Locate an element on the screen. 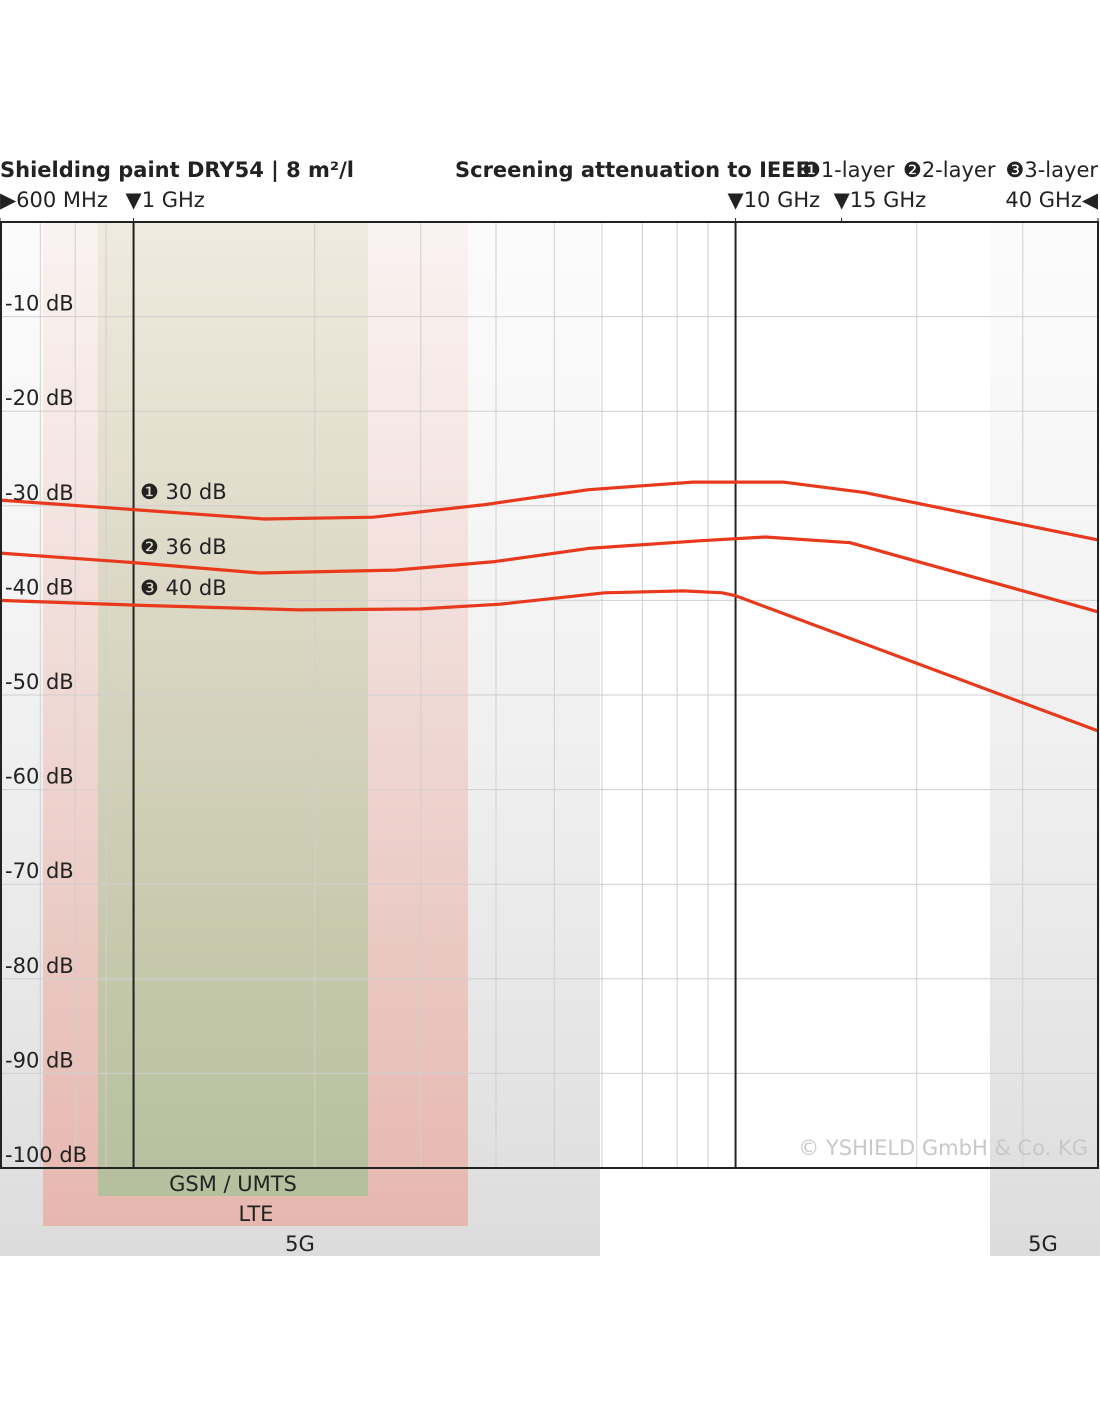 The width and height of the screenshot is (1100, 1422). legend-entry: ❸3-layer is located at coordinates (1052, 170).